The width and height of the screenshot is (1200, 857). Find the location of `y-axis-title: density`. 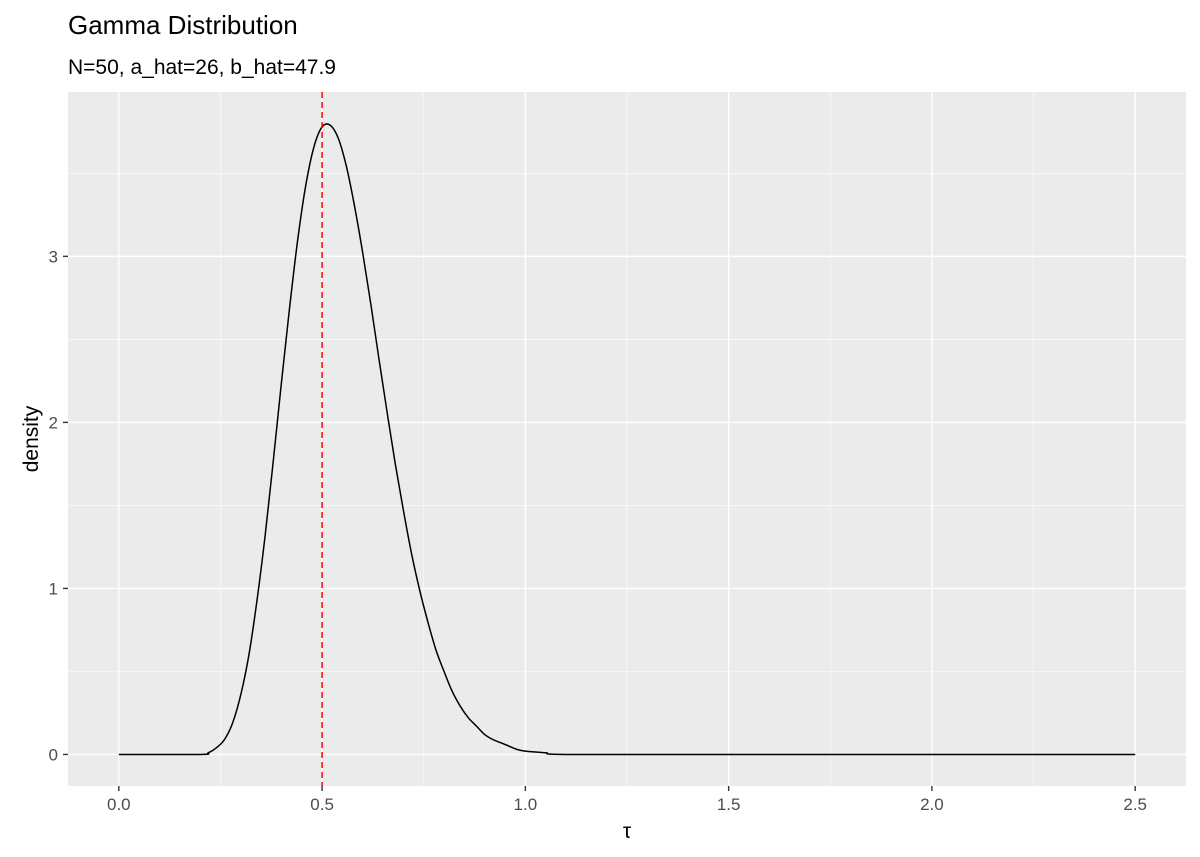

y-axis-title: density is located at coordinates (31, 438).